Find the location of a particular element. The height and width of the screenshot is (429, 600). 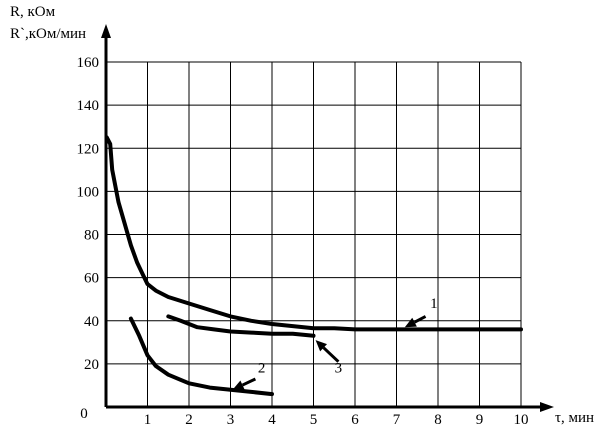

x-tick-label-4: 4 is located at coordinates (272, 420).